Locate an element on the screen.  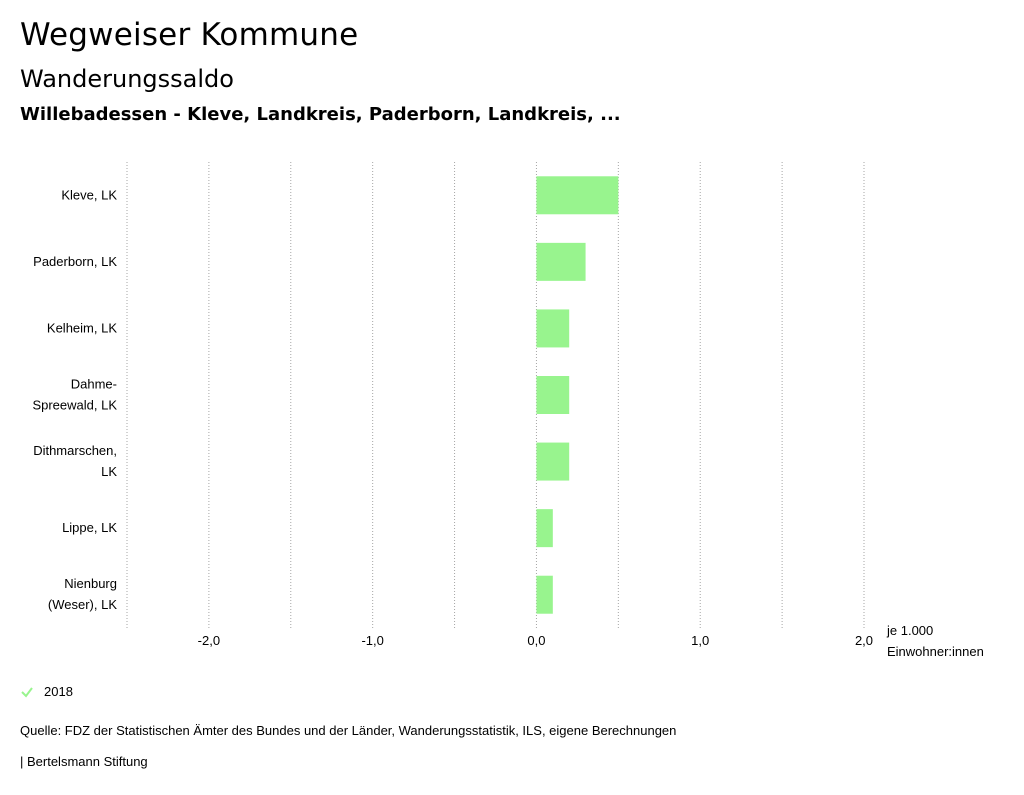
chart-title: Wegweiser Kommune is located at coordinates (189, 35).